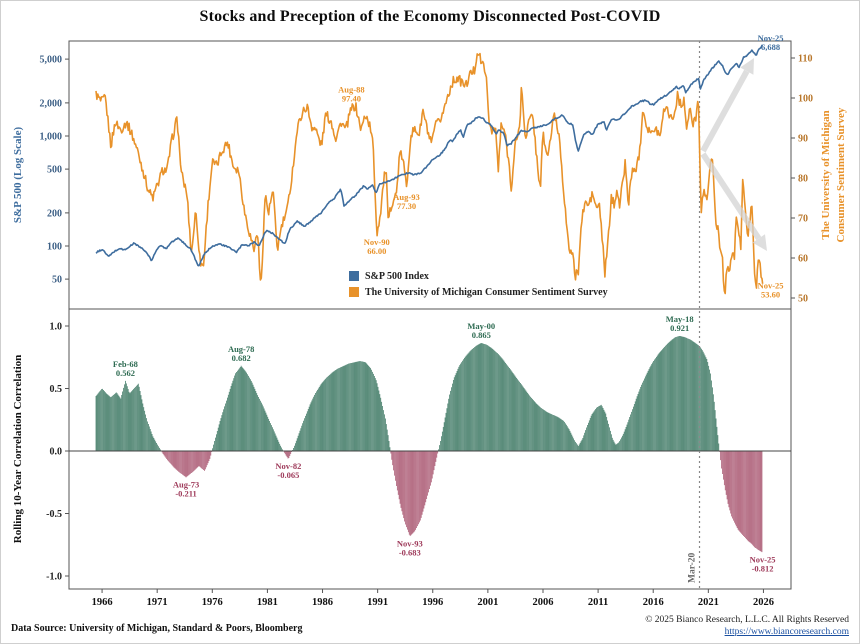 The image size is (860, 644). What do you see at coordinates (57, 280) in the screenshot?
I see `left-tick-label: 50` at bounding box center [57, 280].